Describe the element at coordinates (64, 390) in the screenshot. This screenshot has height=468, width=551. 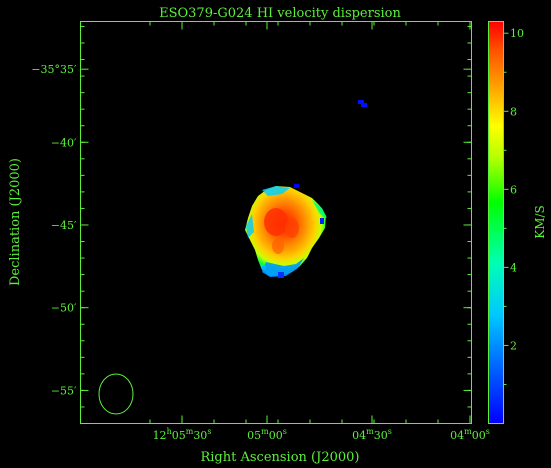
I see `y-tick-label: −55′` at that location.